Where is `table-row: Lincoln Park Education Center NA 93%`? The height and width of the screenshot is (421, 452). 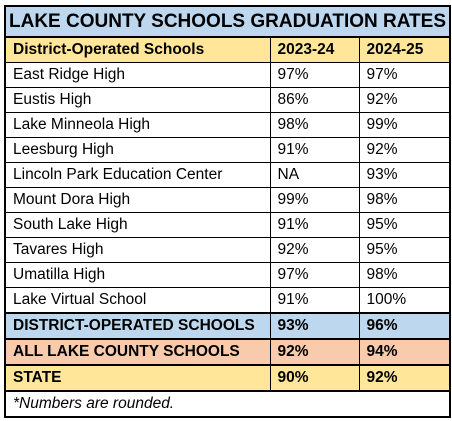
table-row: Lincoln Park Education Center NA 93% is located at coordinates (228, 175).